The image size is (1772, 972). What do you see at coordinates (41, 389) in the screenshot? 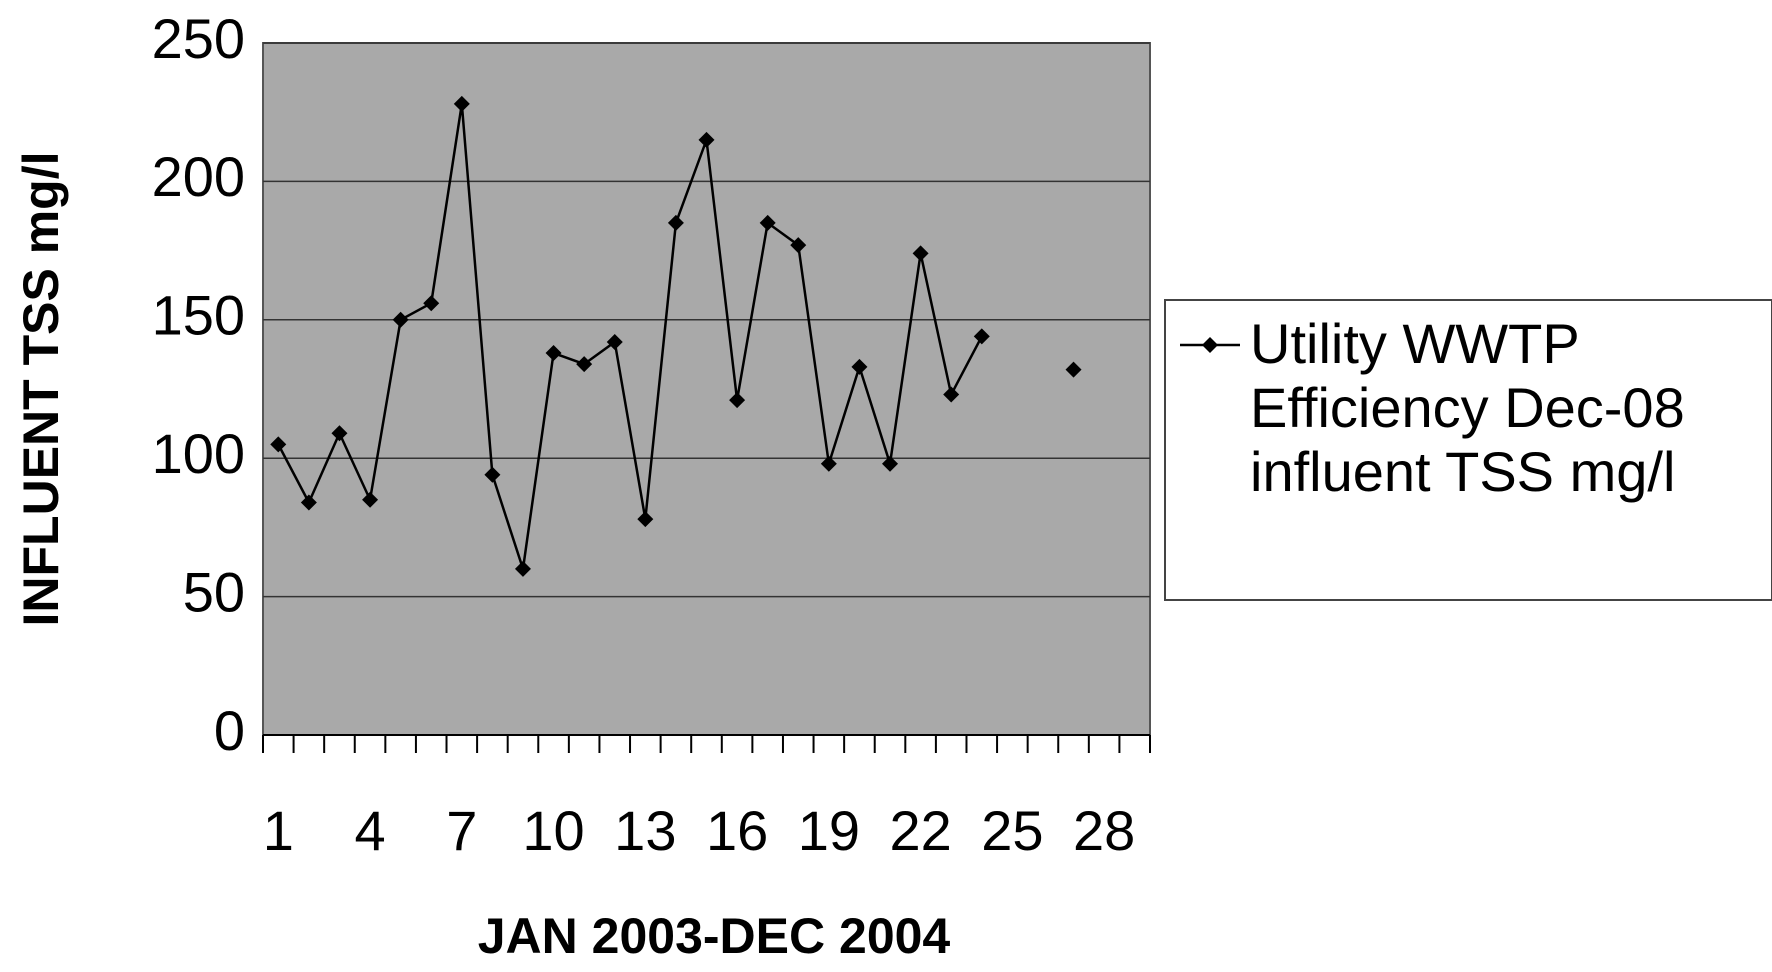
I see `y-axis-title: INFLUENT TSS mg/l` at bounding box center [41, 389].